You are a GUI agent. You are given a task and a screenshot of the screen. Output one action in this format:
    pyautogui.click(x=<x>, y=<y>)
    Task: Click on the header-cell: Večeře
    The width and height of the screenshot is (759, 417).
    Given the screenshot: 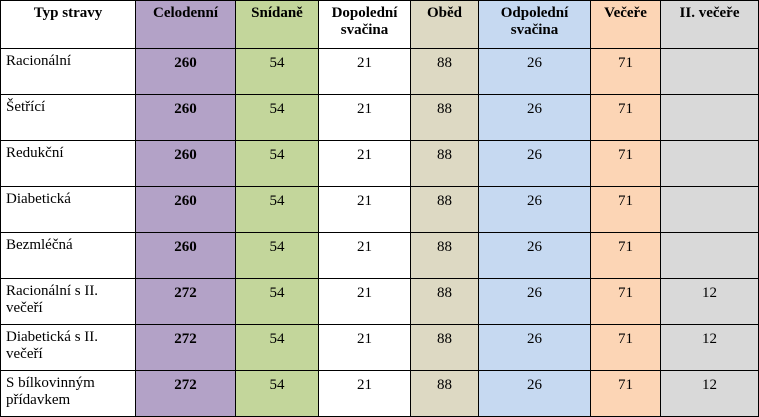 What is the action you would take?
    pyautogui.click(x=625, y=24)
    